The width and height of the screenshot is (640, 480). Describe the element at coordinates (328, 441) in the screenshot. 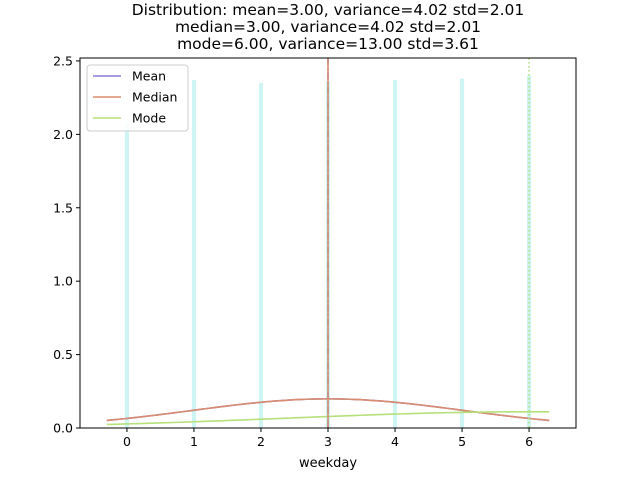

I see `x-tick-label: 3` at that location.